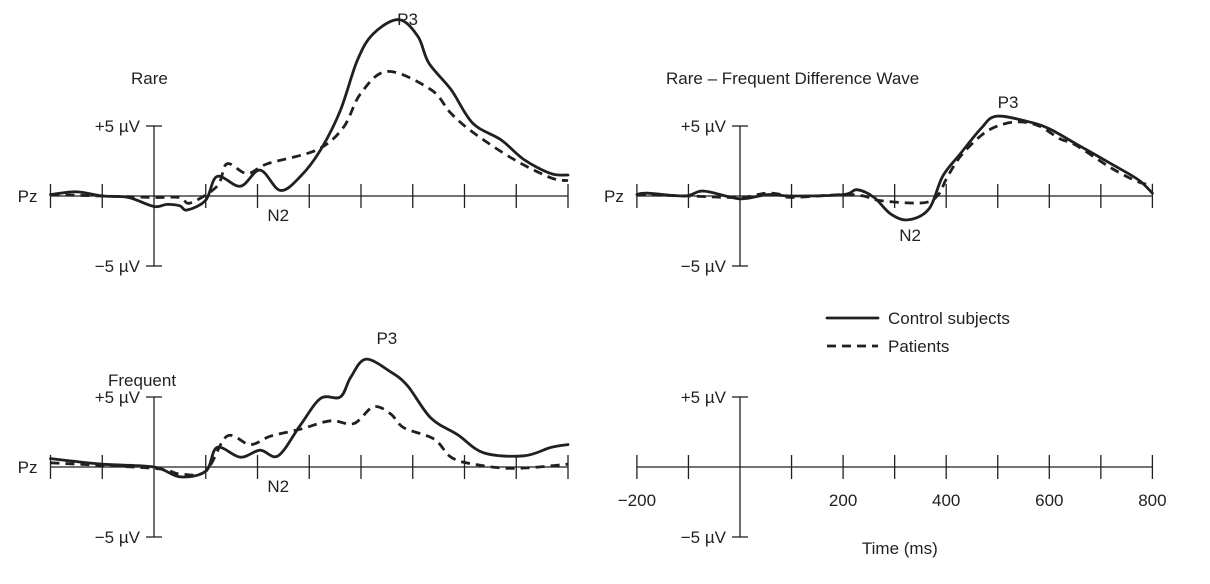  Describe the element at coordinates (946, 500) in the screenshot. I see `x-tick-label: 400` at that location.